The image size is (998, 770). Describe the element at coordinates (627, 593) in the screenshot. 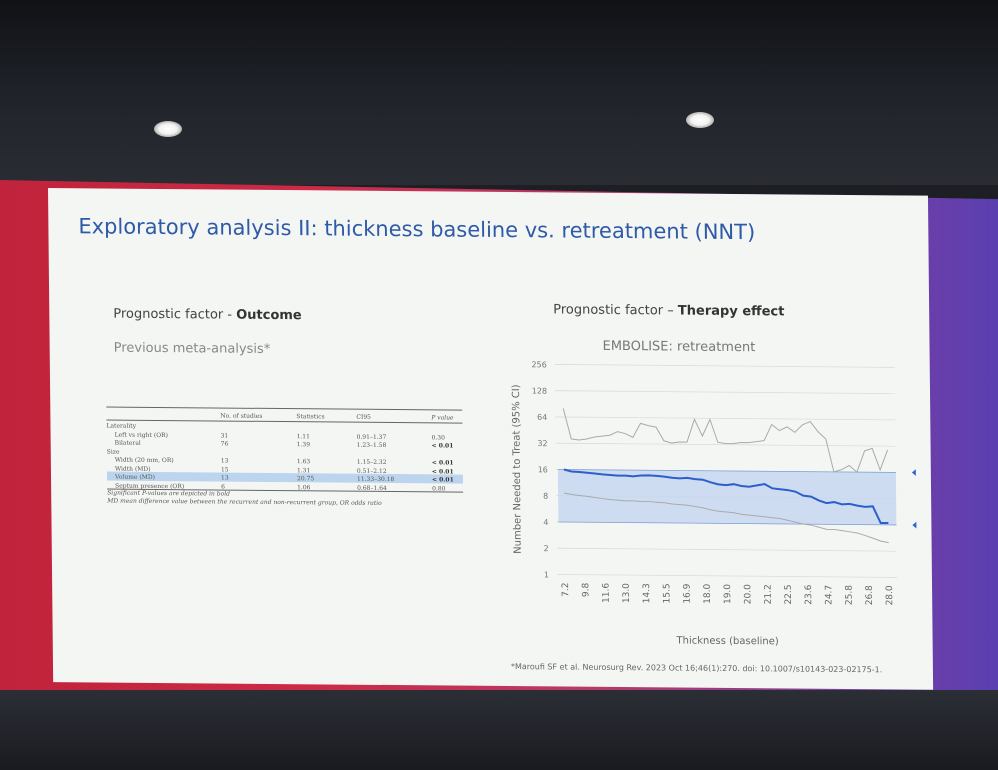

I see `x-tick-label: 13.0` at that location.